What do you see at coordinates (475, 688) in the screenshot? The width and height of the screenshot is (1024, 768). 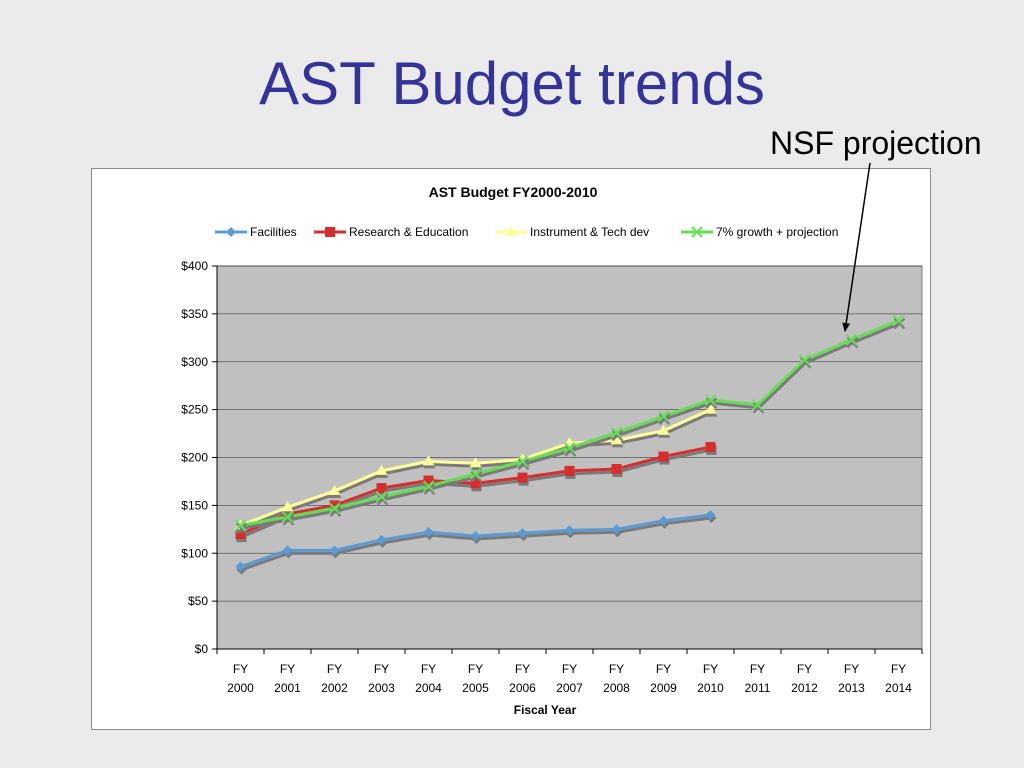 I see `x-tick-label: 2005` at bounding box center [475, 688].